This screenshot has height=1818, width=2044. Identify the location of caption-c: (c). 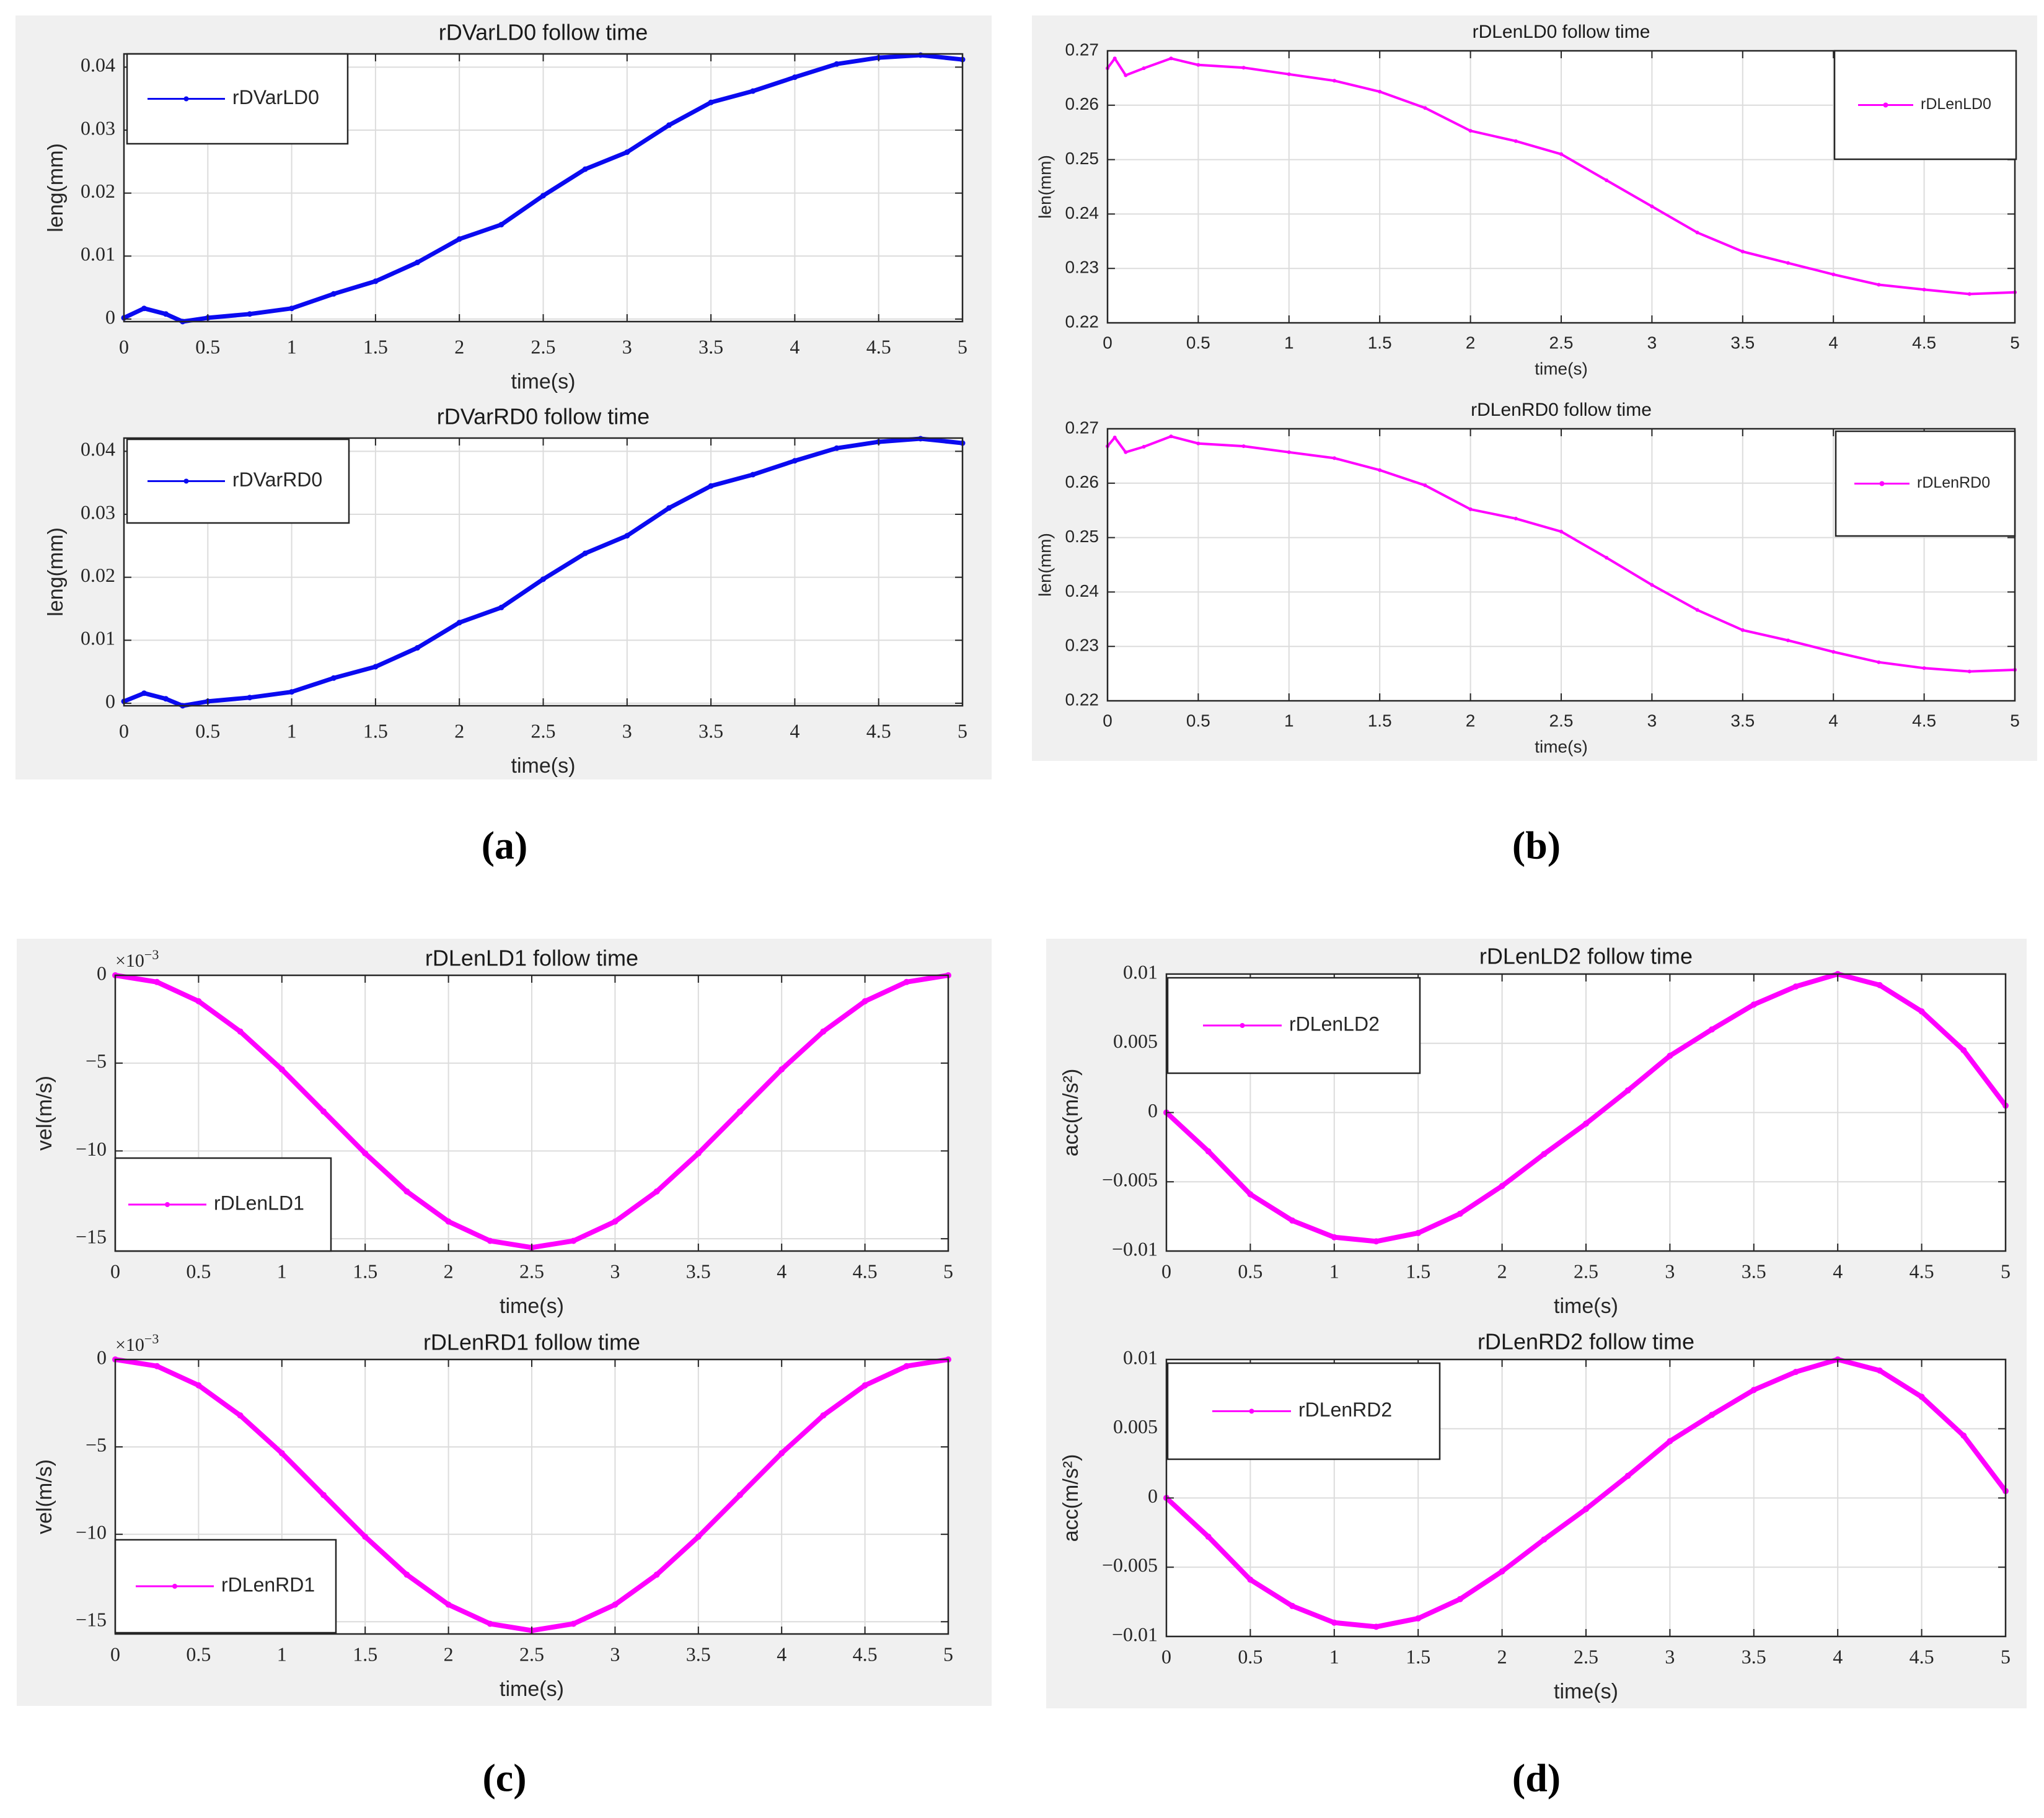
(504, 1778).